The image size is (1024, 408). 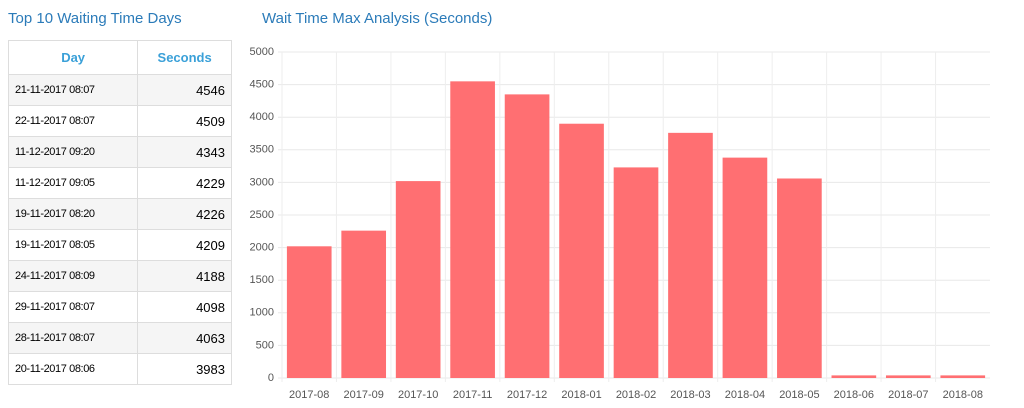 I want to click on y-tick-label: 4000, so click(x=262, y=117).